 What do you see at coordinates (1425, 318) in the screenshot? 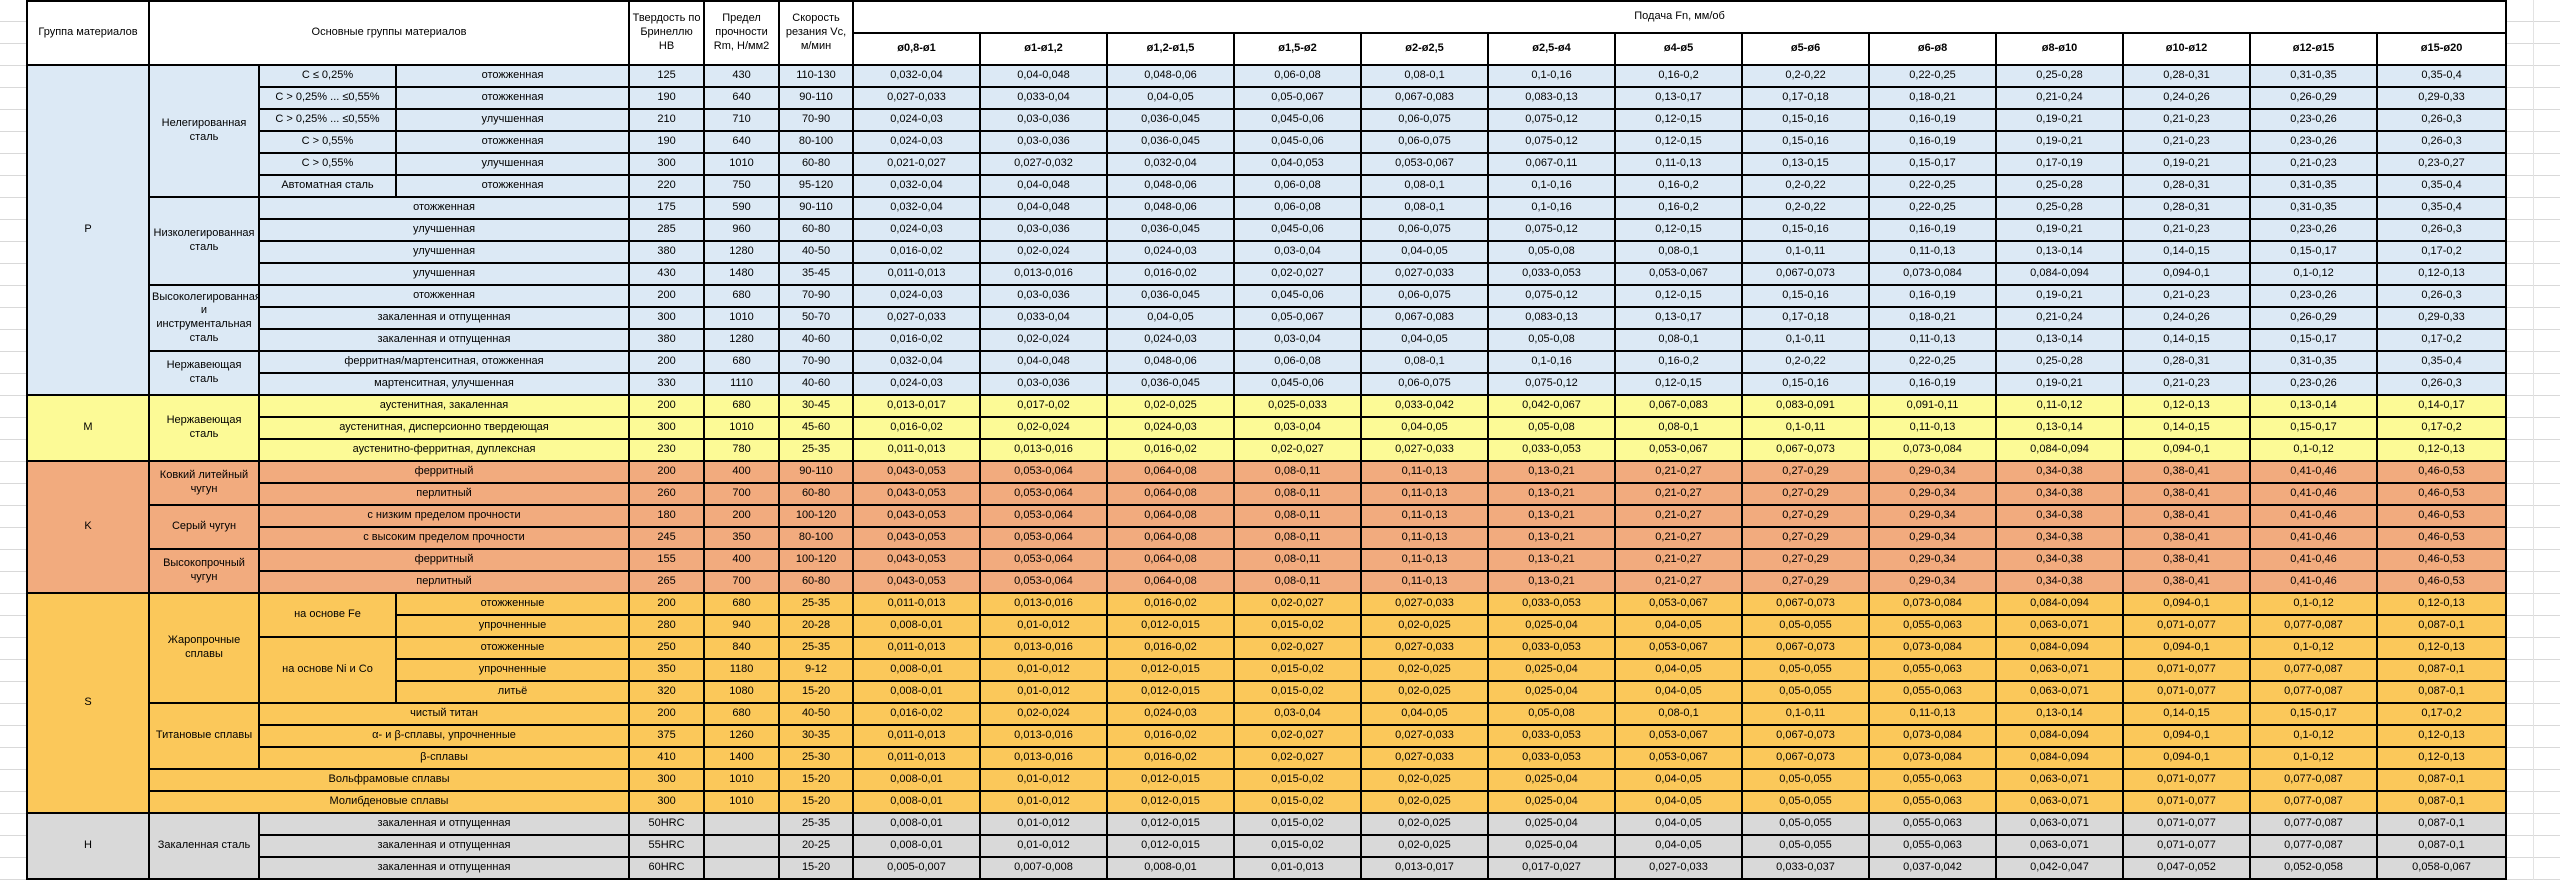
I see `feed-cell: 0,067-0,083` at bounding box center [1425, 318].